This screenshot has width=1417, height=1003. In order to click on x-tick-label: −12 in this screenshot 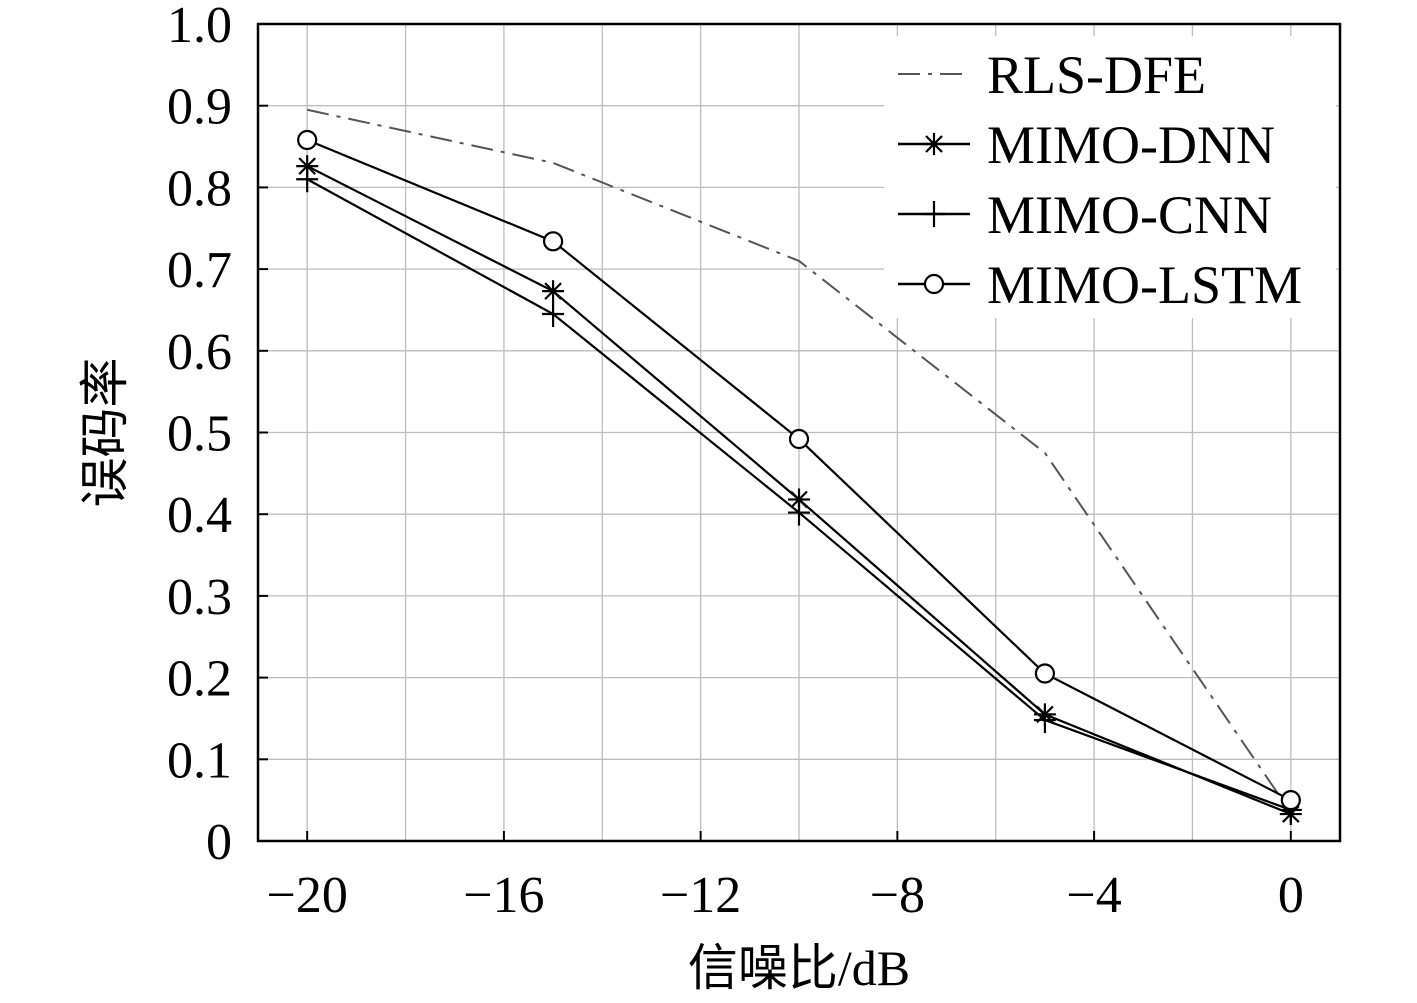, I will do `click(700, 895)`.